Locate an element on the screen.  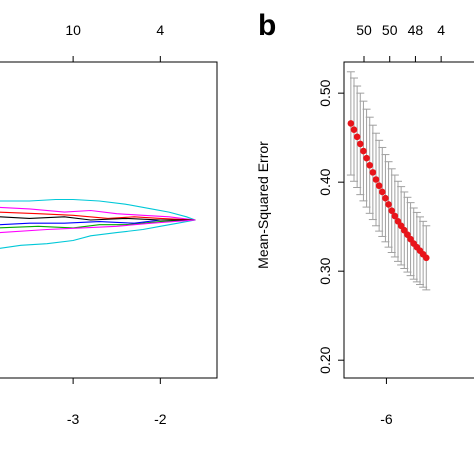
panel-b-top-axis: 50 50 48 4 is located at coordinates (400, 42).